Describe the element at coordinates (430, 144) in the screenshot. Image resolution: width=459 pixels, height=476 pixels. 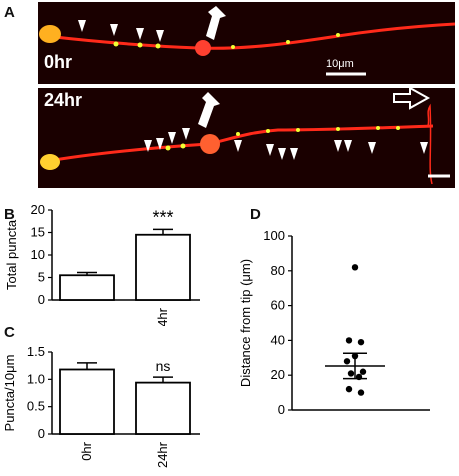
I see `neurite-branch` at that location.